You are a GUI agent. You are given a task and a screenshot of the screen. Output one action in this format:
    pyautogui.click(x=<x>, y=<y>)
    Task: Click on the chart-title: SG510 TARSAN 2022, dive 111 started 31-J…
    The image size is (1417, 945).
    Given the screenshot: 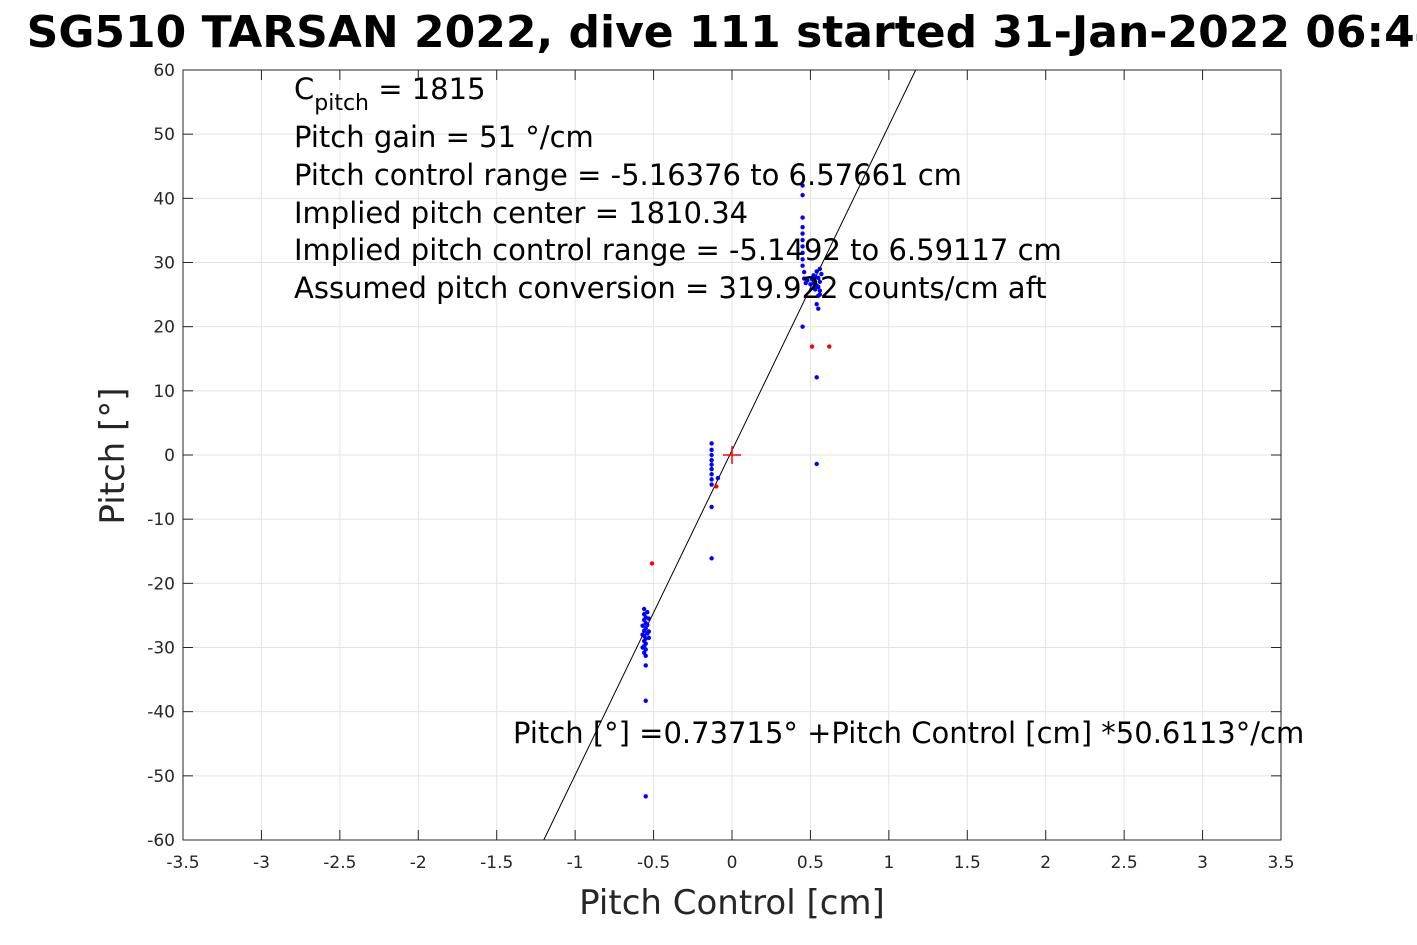 What is the action you would take?
    pyautogui.click(x=722, y=32)
    